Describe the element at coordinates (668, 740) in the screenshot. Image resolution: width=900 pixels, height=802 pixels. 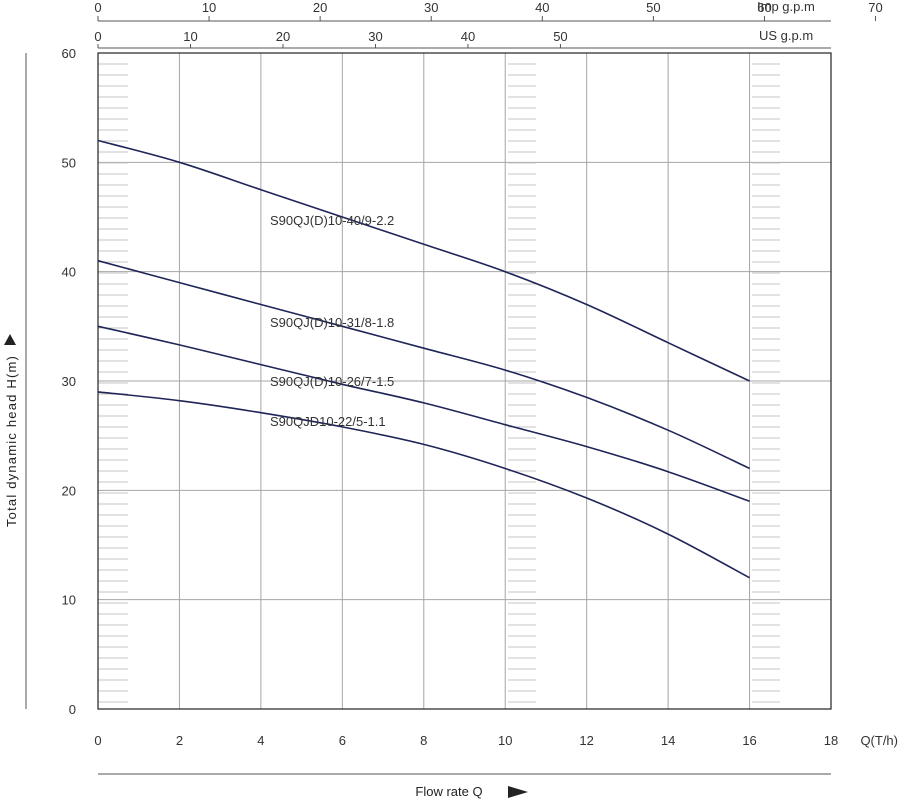
I see `x-tick-label: 14` at that location.